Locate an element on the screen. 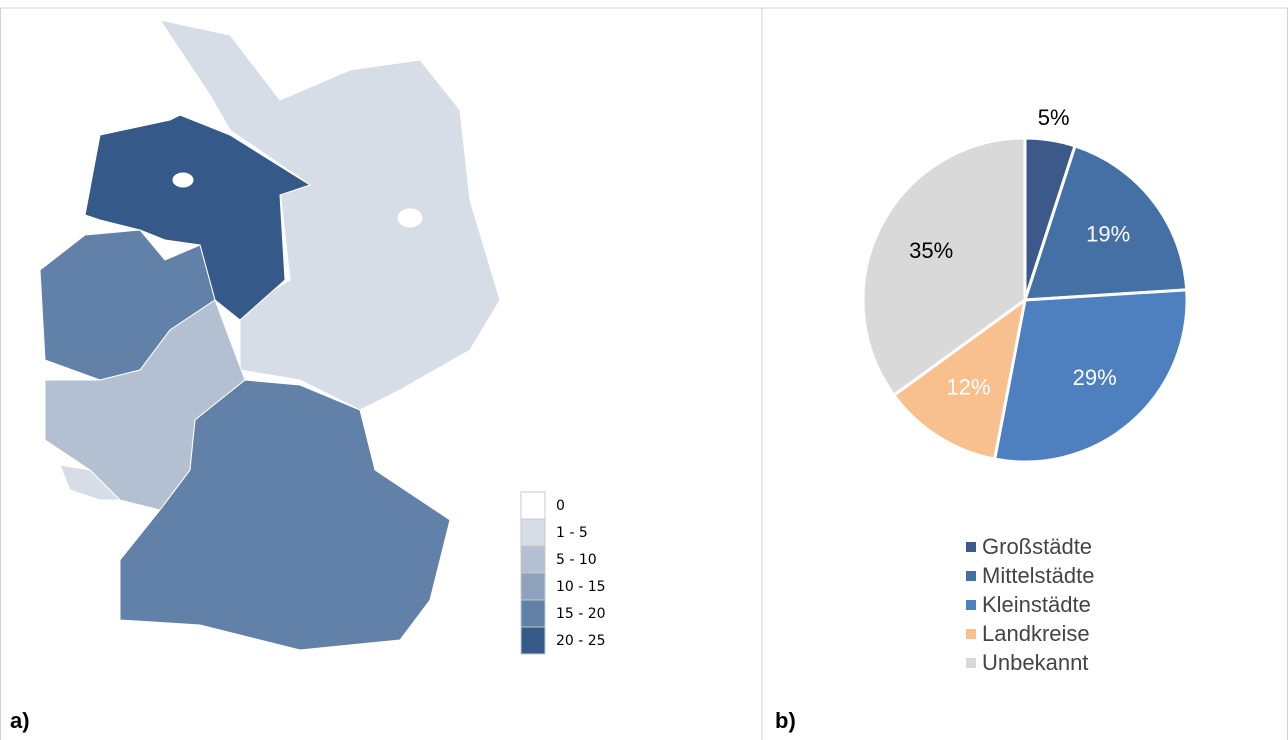 The height and width of the screenshot is (740, 1288). data-label: 12% is located at coordinates (969, 387).